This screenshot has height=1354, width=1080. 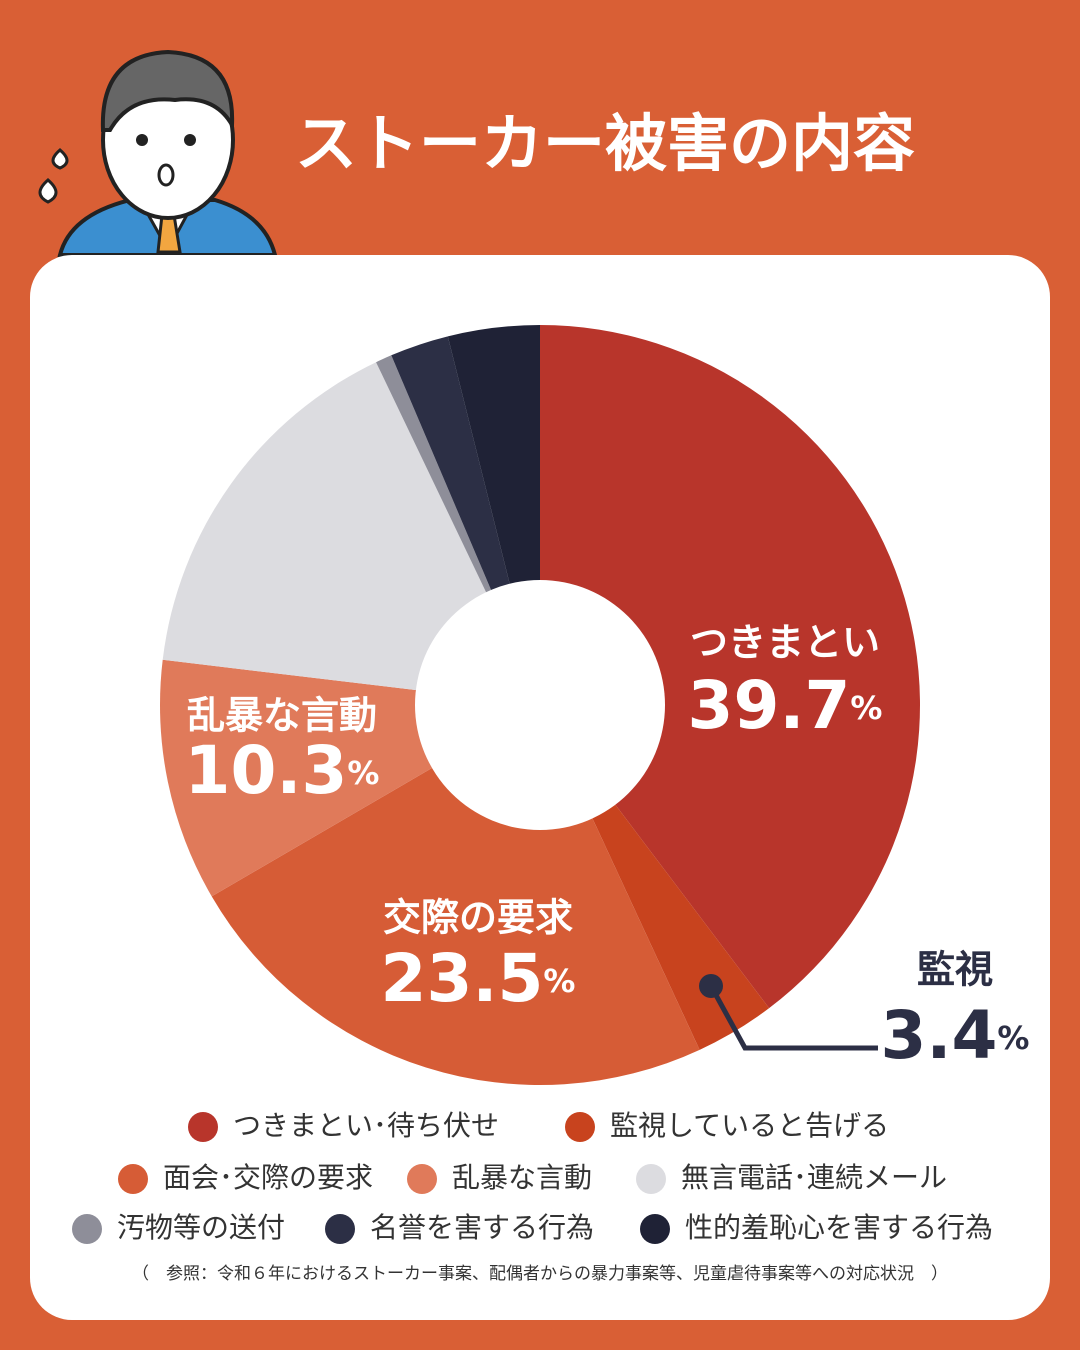 What do you see at coordinates (282, 716) in the screenshot?
I see `slice-label: 乱暴な言動` at bounding box center [282, 716].